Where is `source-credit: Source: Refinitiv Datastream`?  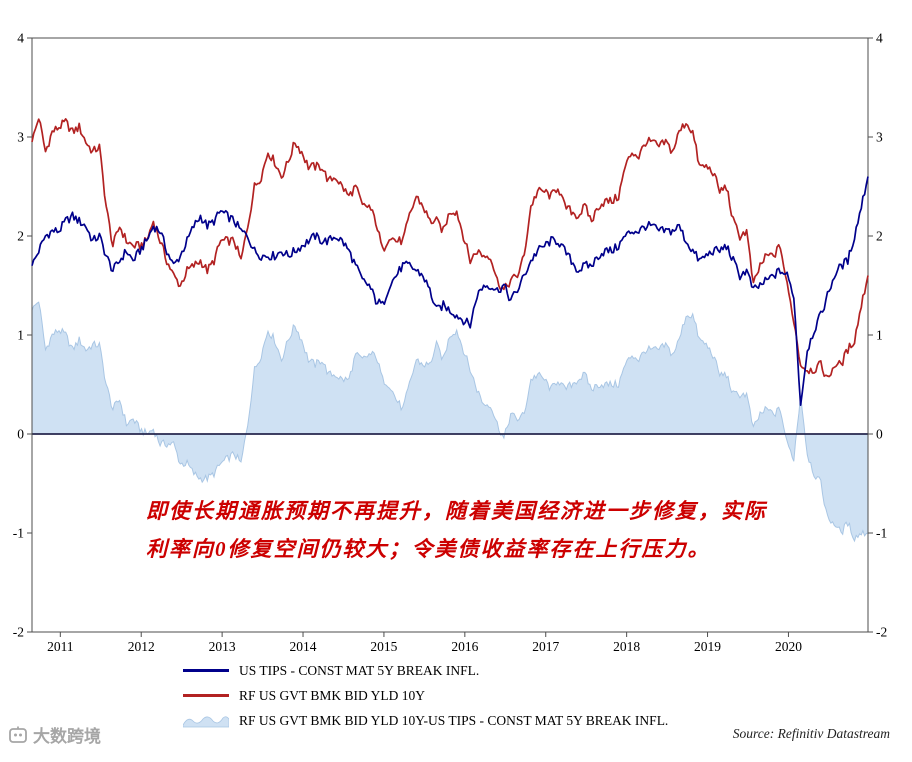 source-credit: Source: Refinitiv Datastream is located at coordinates (811, 733).